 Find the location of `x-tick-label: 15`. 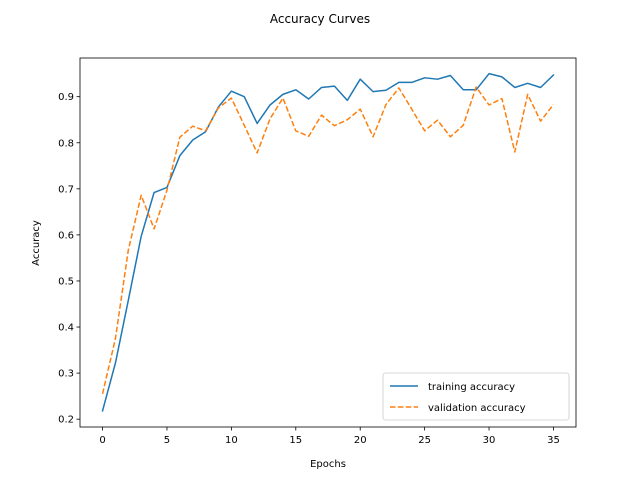

x-tick-label: 15 is located at coordinates (295, 440).